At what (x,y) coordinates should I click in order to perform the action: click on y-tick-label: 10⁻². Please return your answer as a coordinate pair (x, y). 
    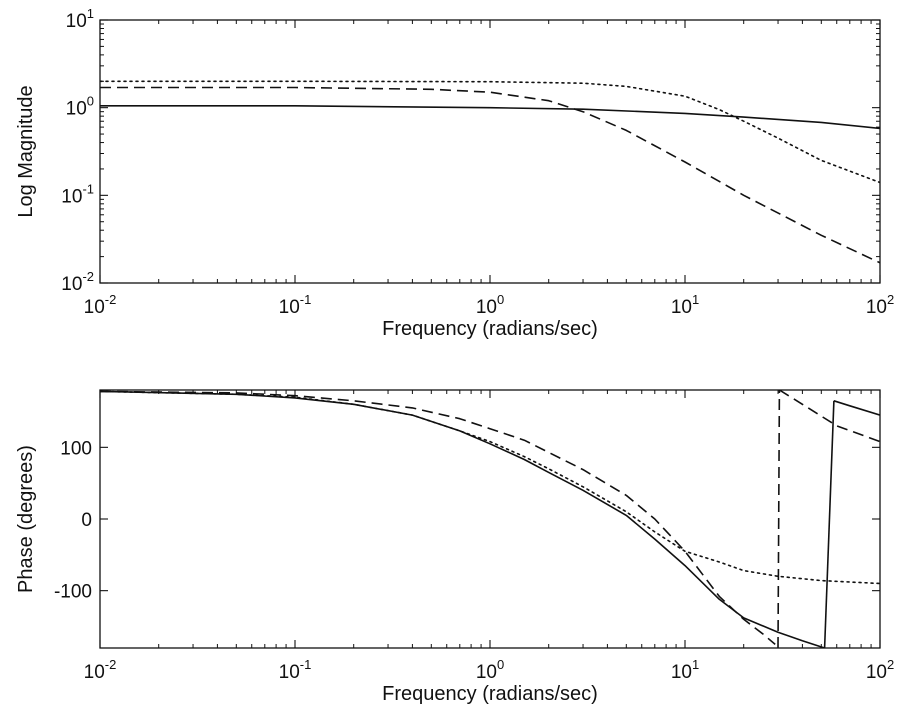
    Looking at the image, I should click on (77, 282).